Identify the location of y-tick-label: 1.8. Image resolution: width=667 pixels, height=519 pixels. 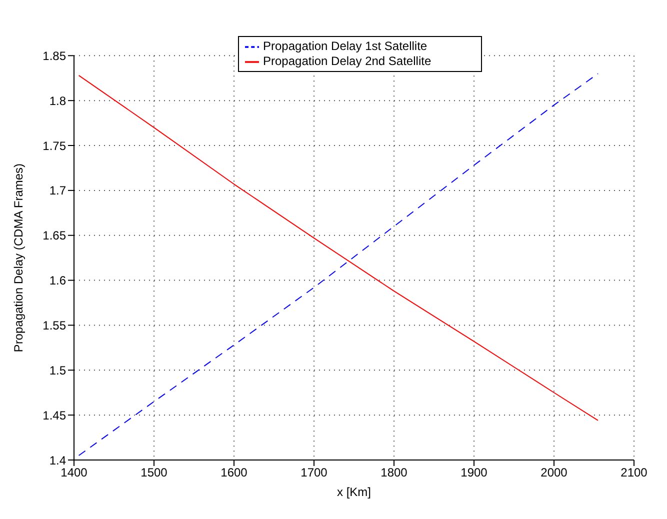
(57, 101).